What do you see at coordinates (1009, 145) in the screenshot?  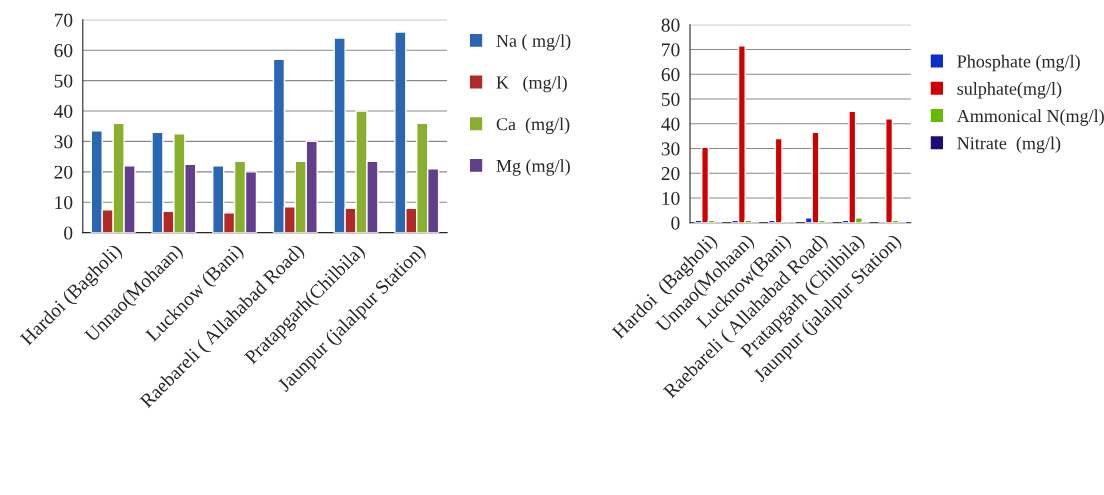 I see `legend-label: Nitrate (mg/l)` at bounding box center [1009, 145].